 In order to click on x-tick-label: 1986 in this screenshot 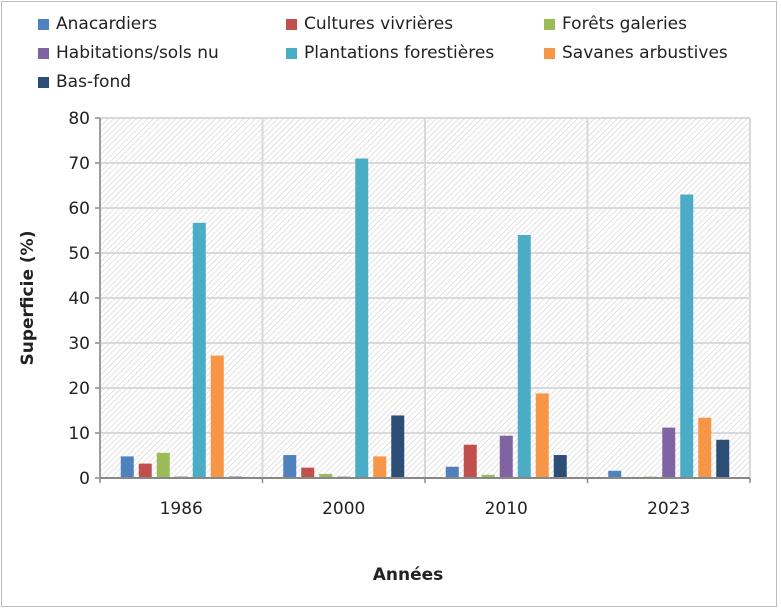, I will do `click(181, 509)`.